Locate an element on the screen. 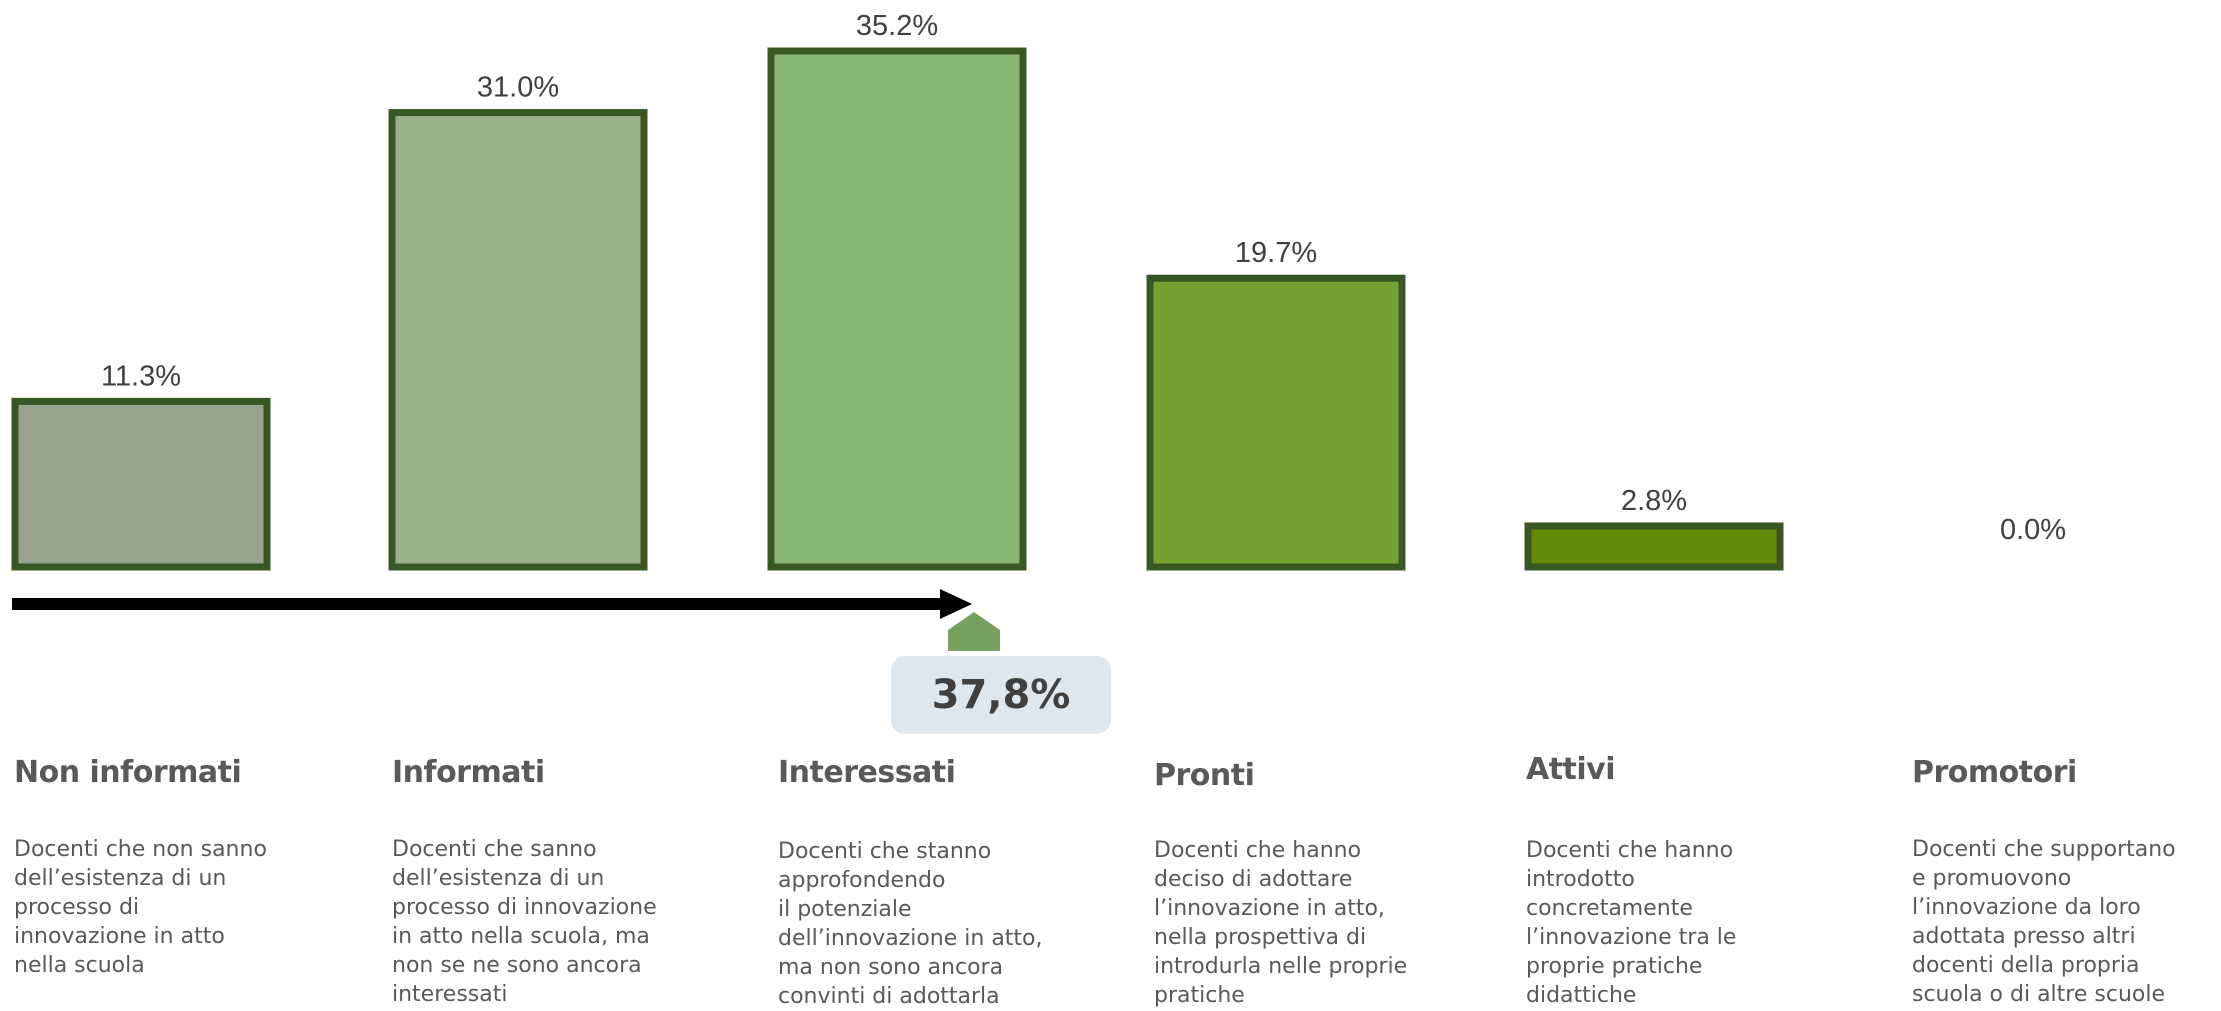 The height and width of the screenshot is (1011, 2221). arrow-head is located at coordinates (956, 604).